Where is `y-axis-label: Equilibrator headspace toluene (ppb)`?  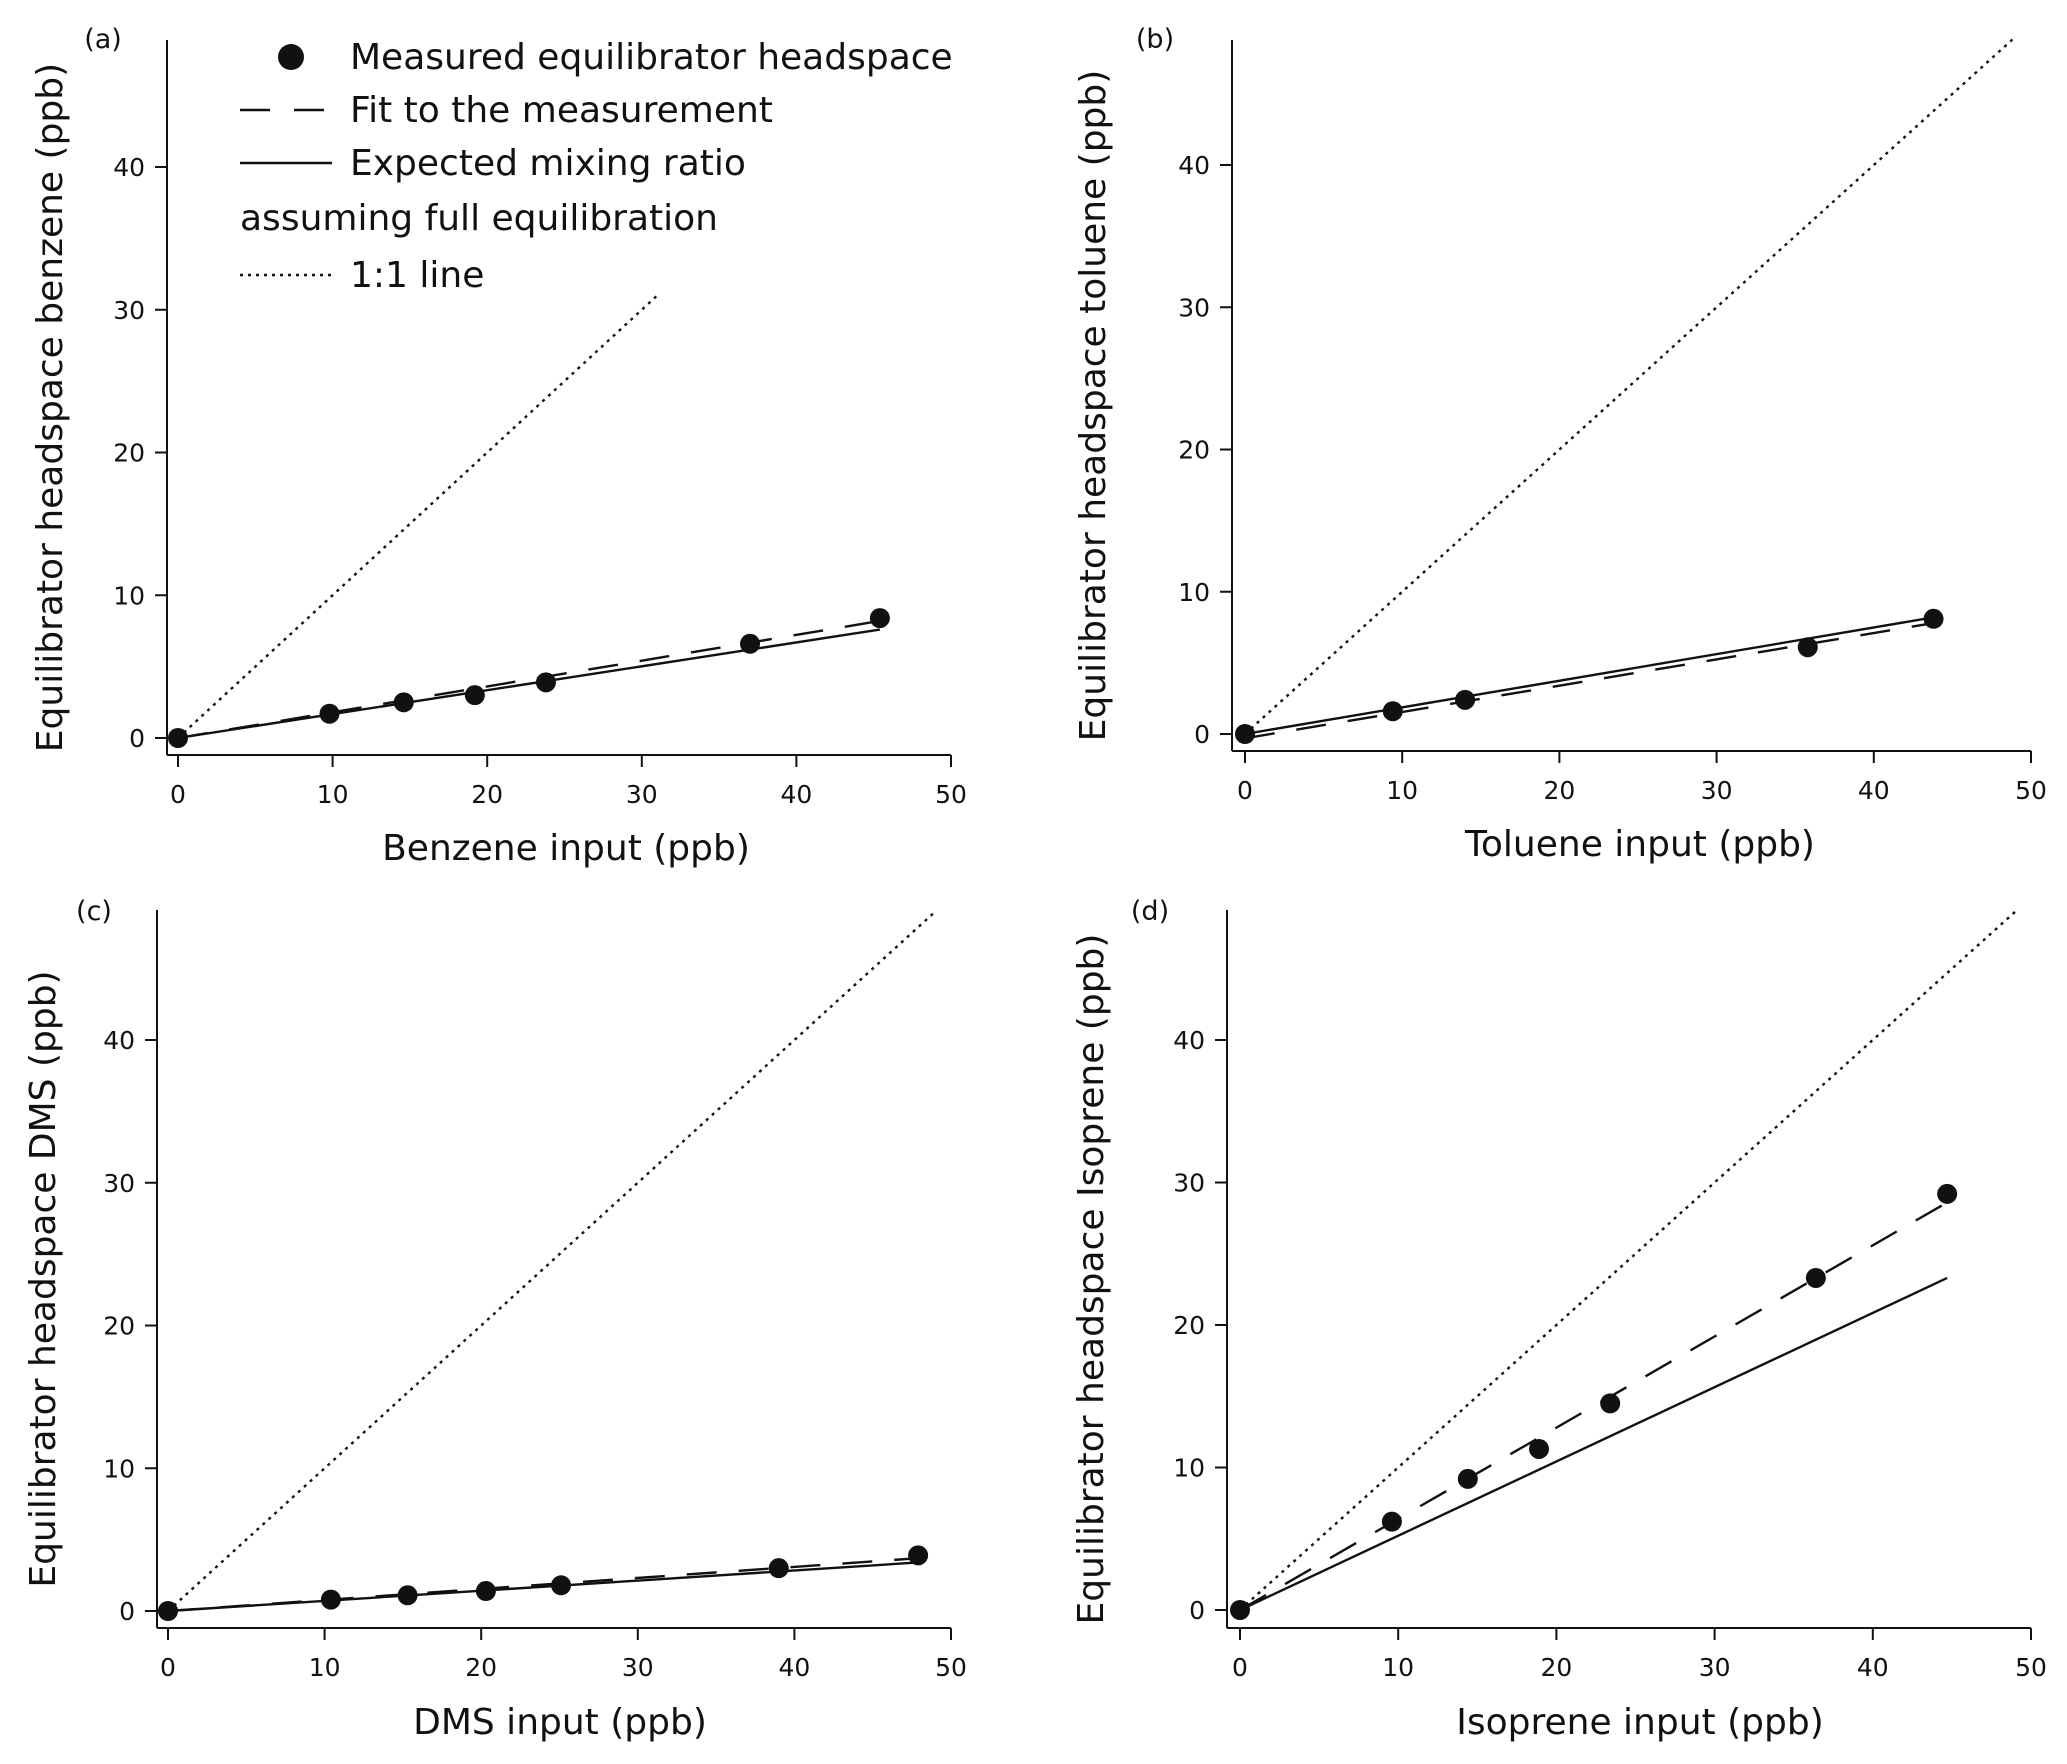
y-axis-label: Equilibrator headspace toluene (ppb) is located at coordinates (1093, 406).